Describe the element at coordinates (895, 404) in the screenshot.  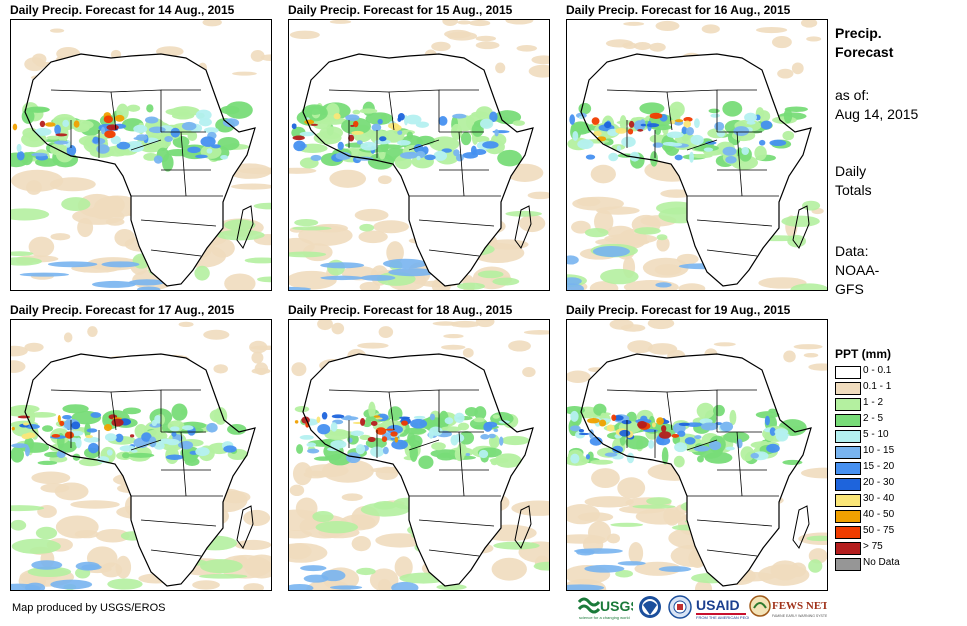
I see `legend-item: 1 - 2` at that location.